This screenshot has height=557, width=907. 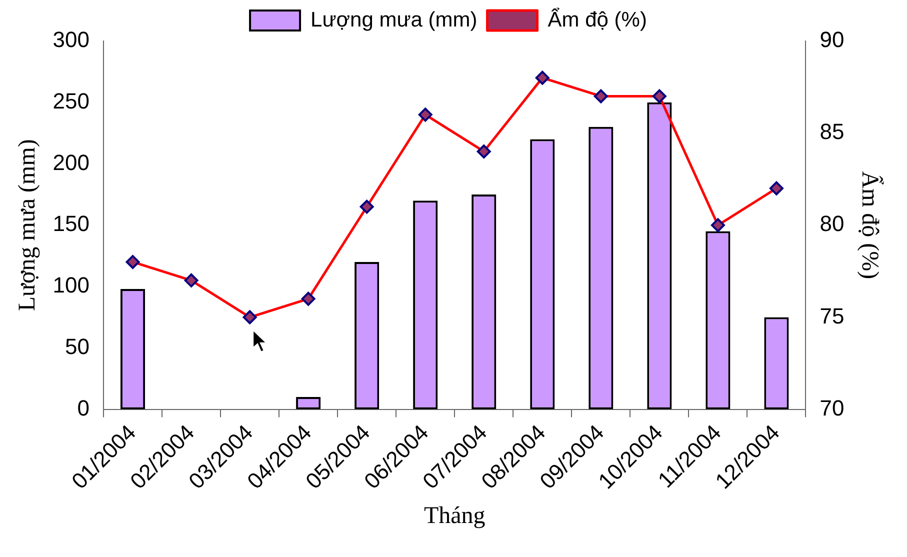 I want to click on y-axis-title: Lượng mưa (mm), so click(x=27, y=225).